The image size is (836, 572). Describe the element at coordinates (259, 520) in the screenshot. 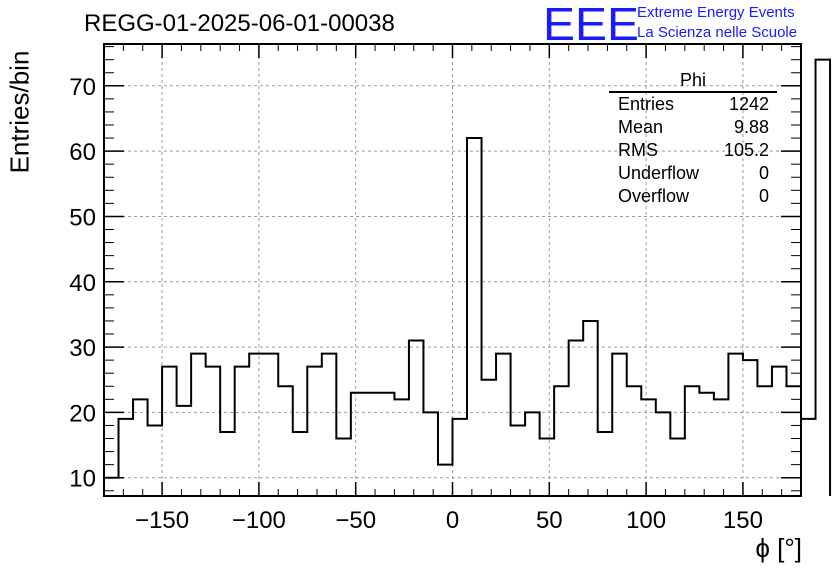

I see `x-tick-label: −100` at that location.